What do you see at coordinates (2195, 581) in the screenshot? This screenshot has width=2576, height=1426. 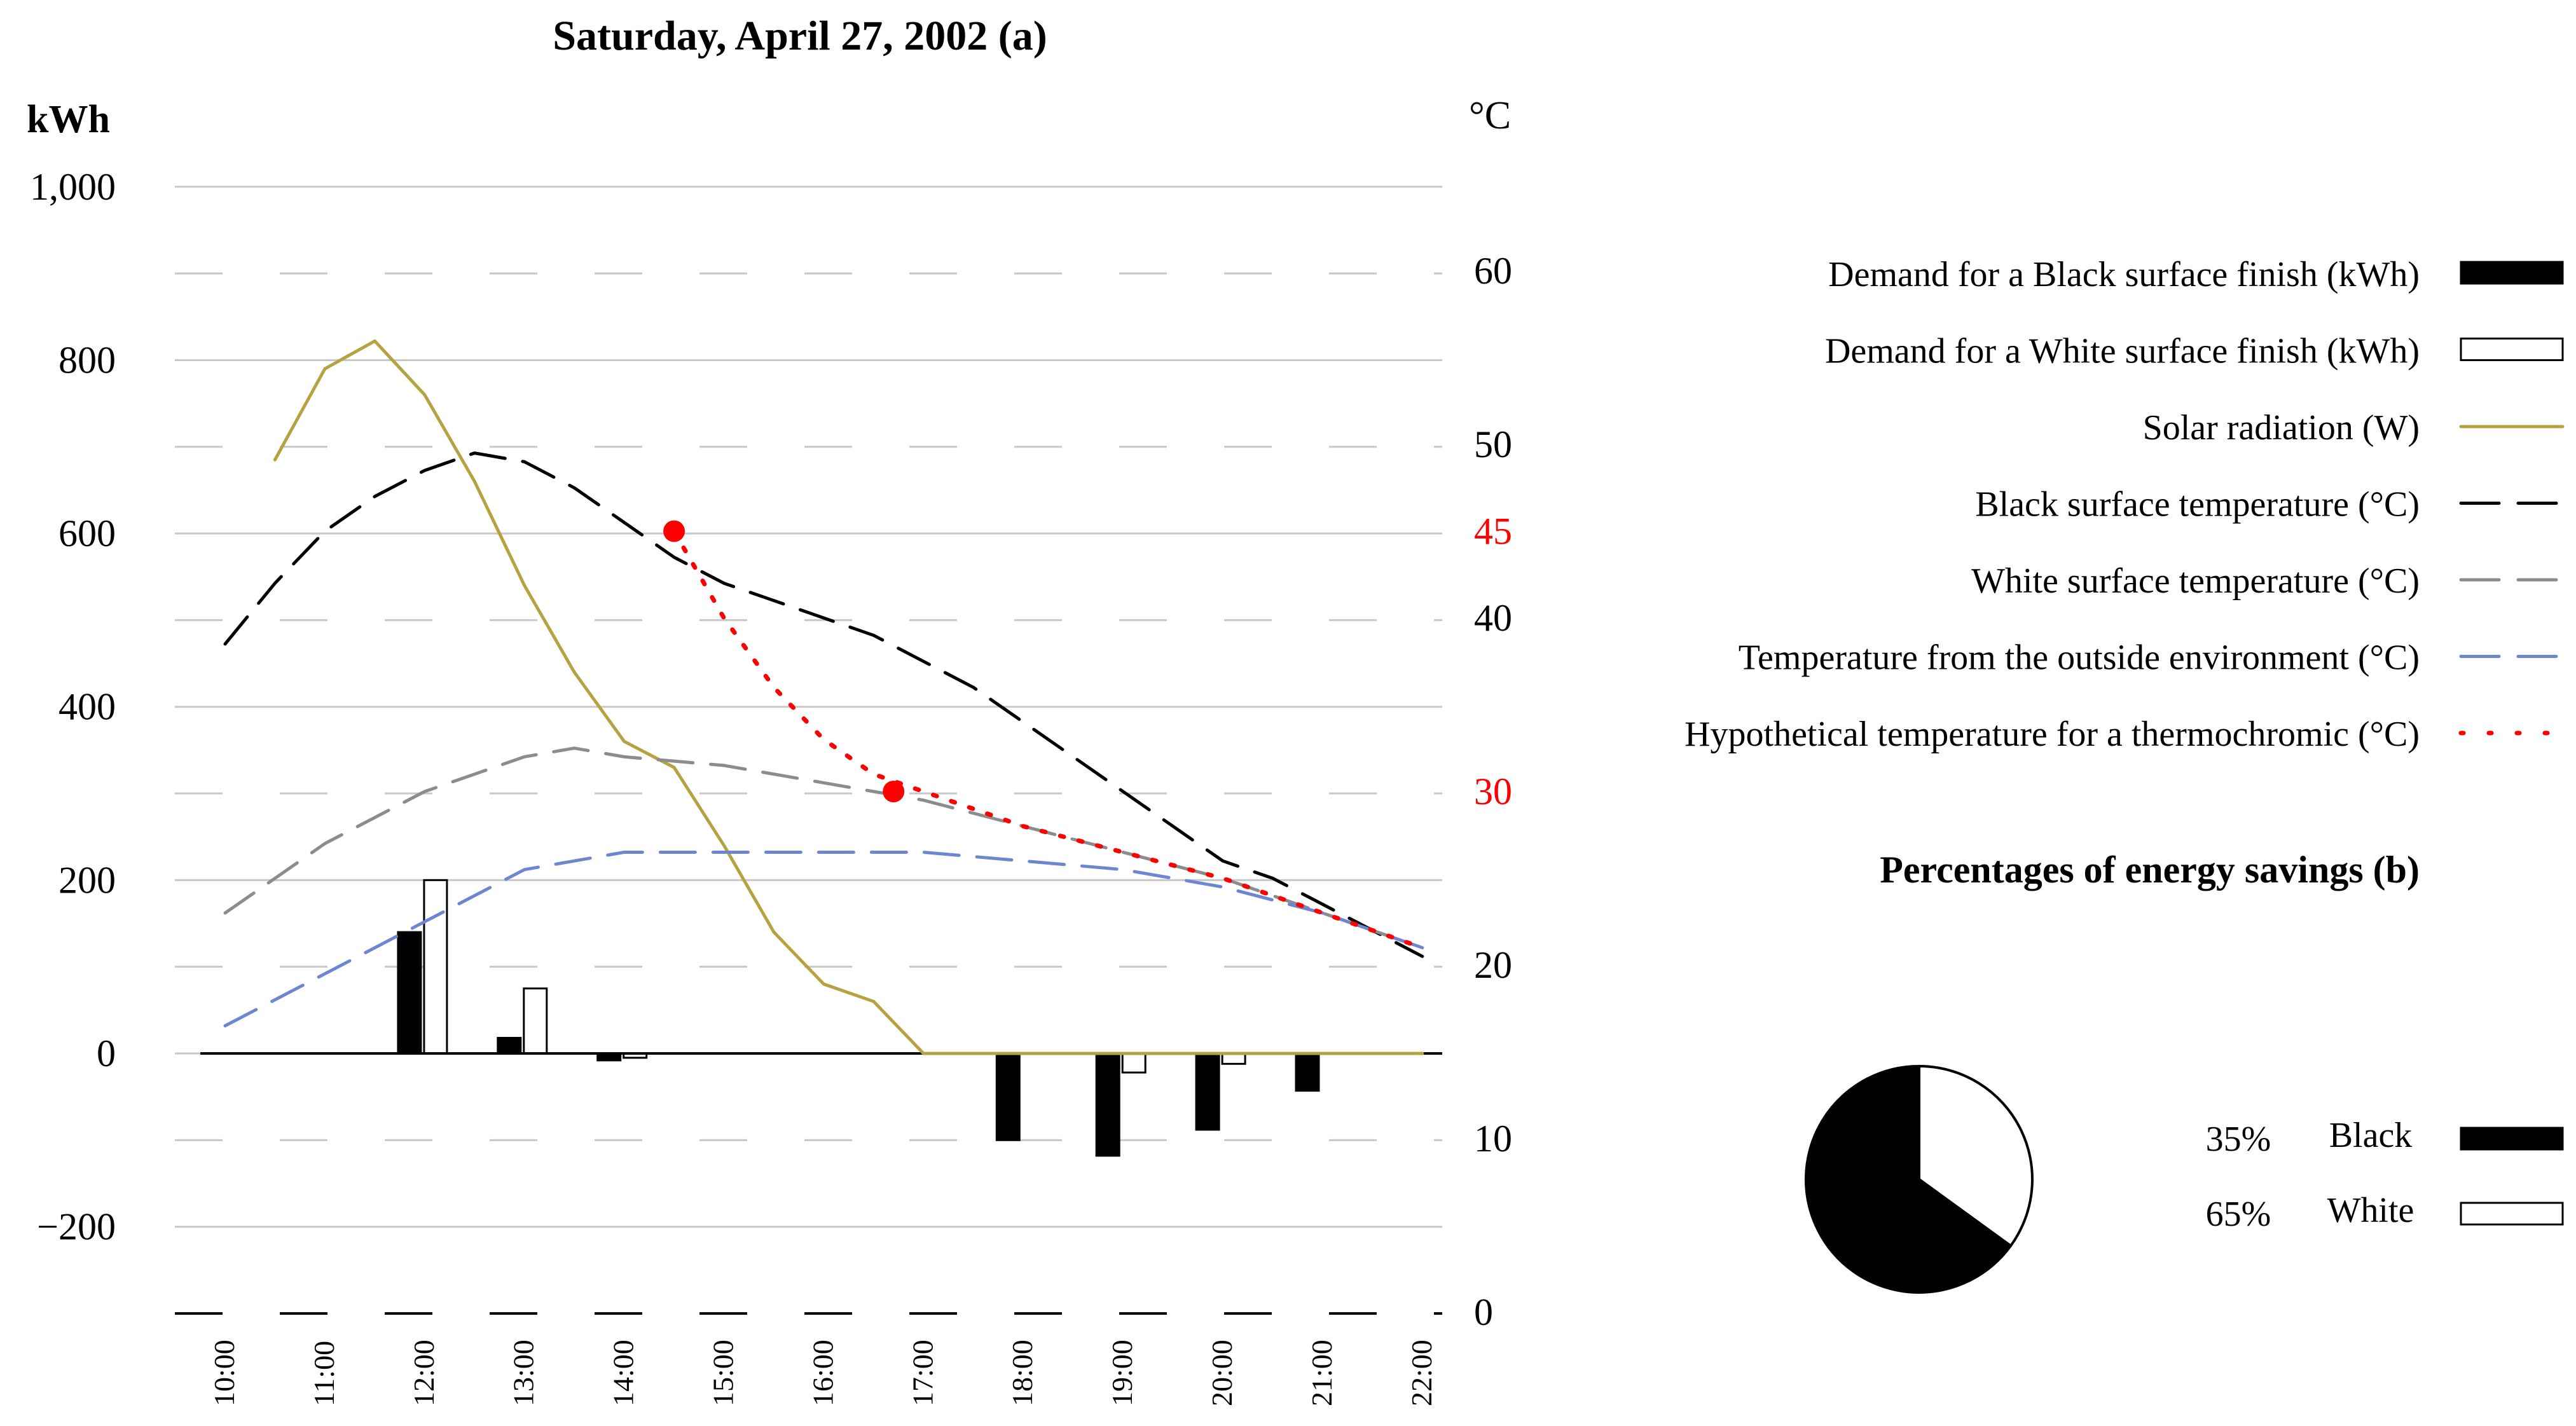 I see `legend-label-white-surface-temperature-c: White surface temperature (°C)` at bounding box center [2195, 581].